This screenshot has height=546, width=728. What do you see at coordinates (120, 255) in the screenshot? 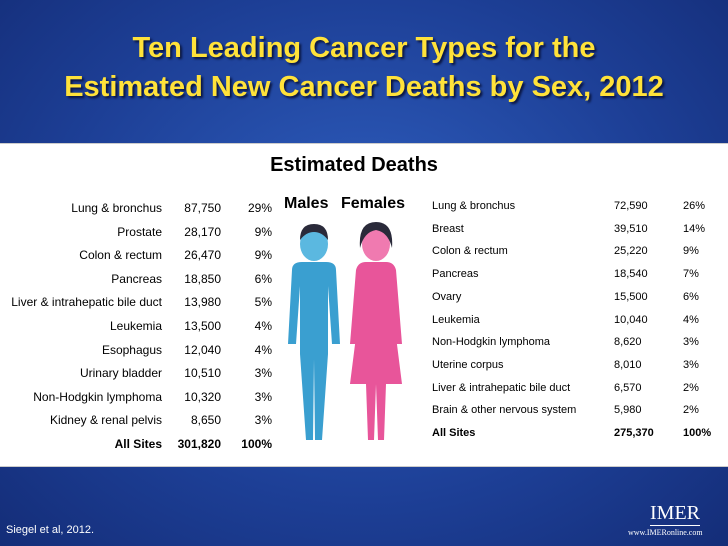
I see `male-site: Colon & rectum` at bounding box center [120, 255].